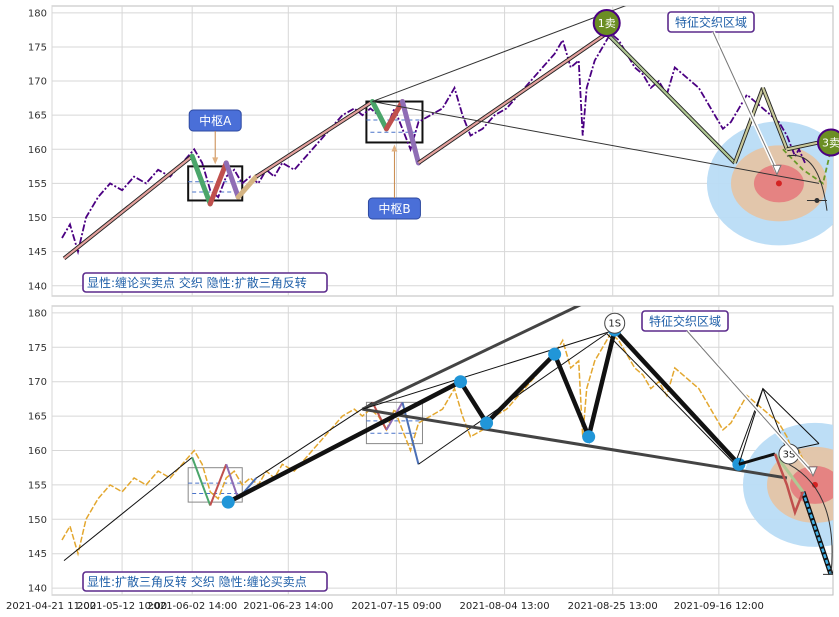 The height and width of the screenshot is (617, 839). I want to click on upper-breakout-line, so click(779, 426).